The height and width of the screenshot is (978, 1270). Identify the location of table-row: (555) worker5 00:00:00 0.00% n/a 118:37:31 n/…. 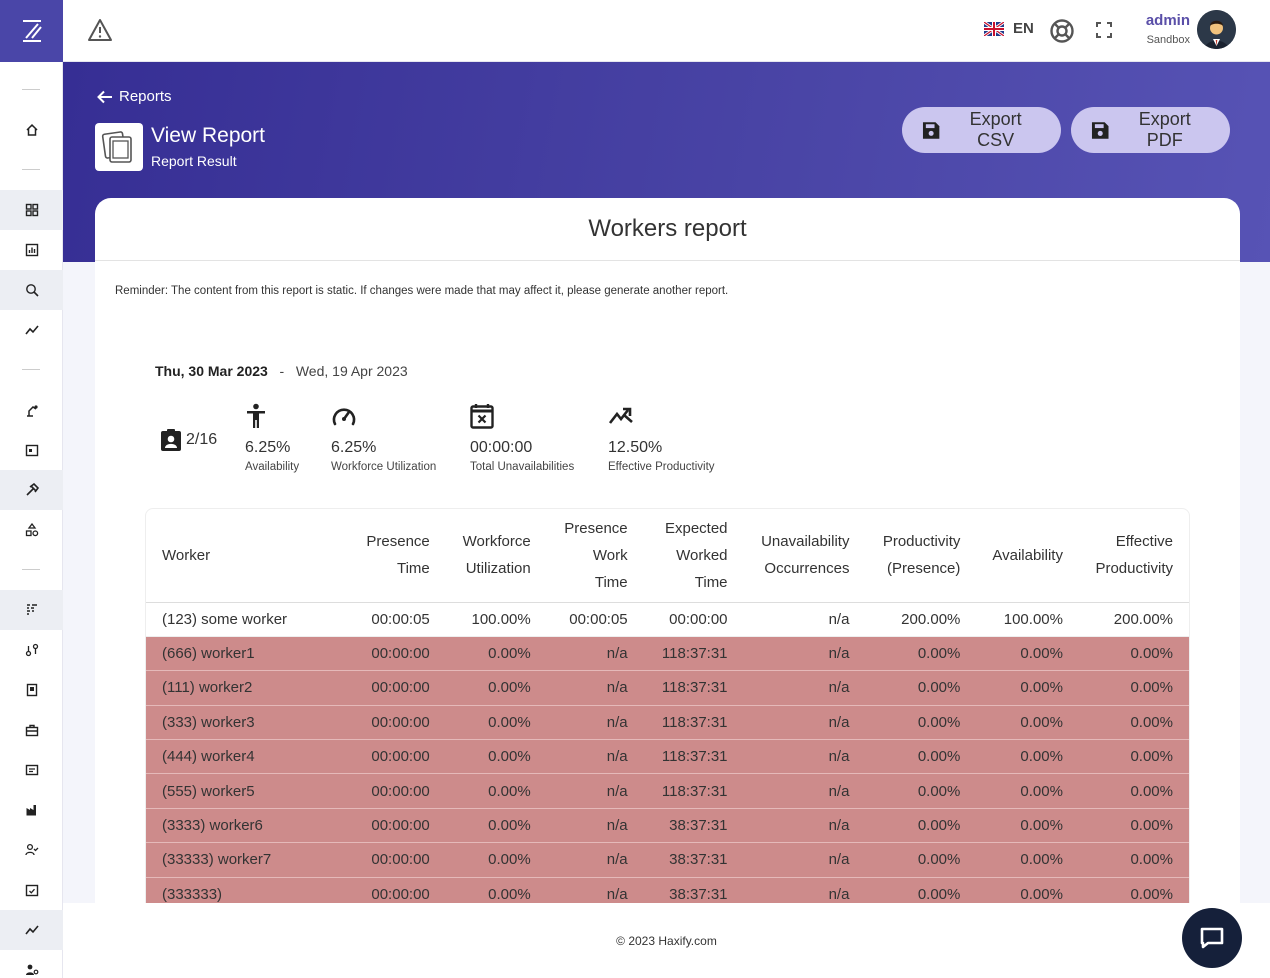
(667, 791).